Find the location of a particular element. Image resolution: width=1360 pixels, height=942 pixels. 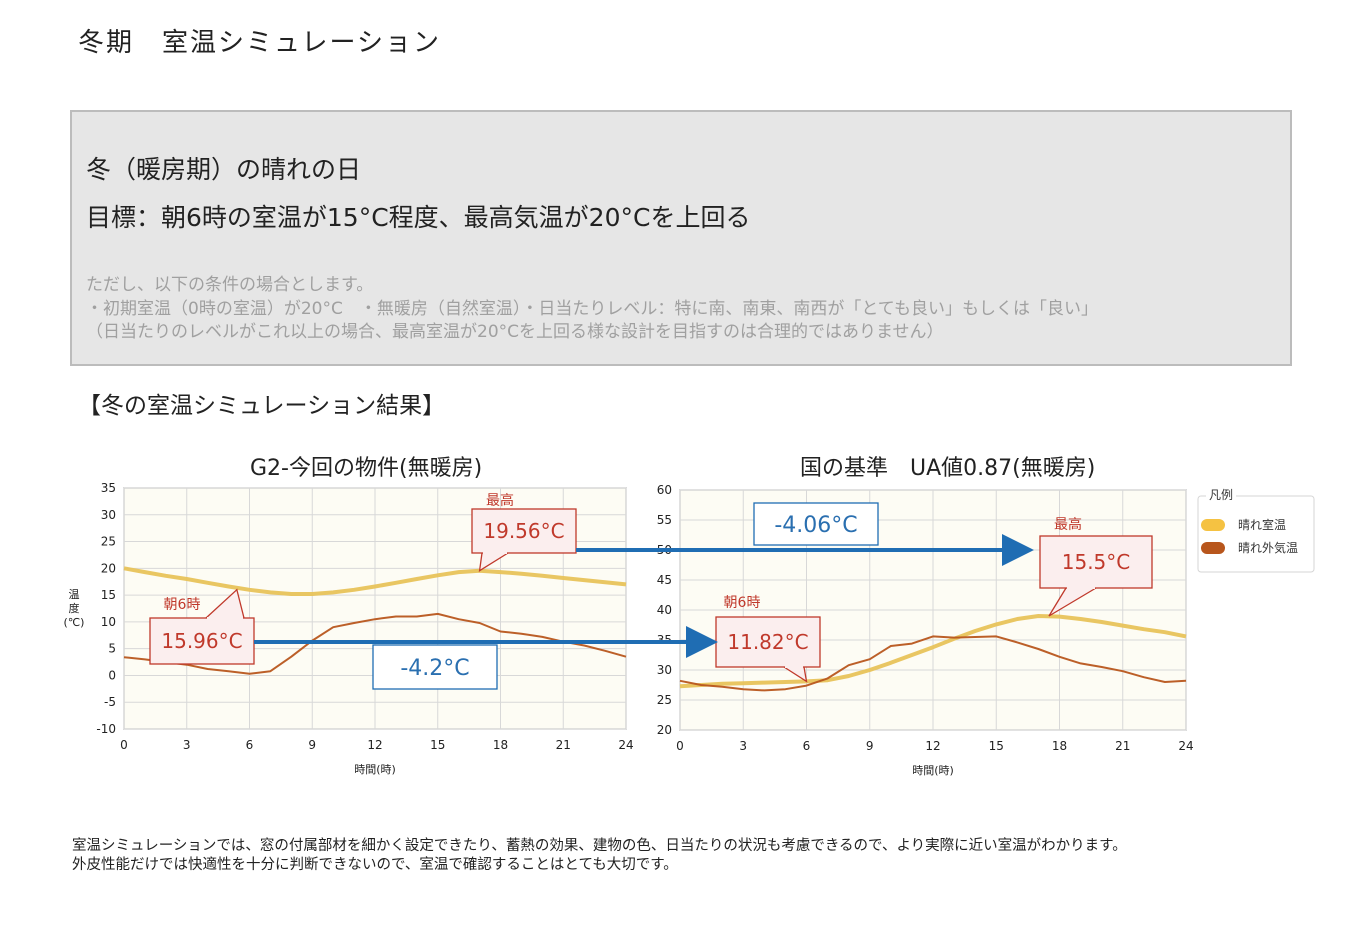

legend-box is located at coordinates (1256, 534).